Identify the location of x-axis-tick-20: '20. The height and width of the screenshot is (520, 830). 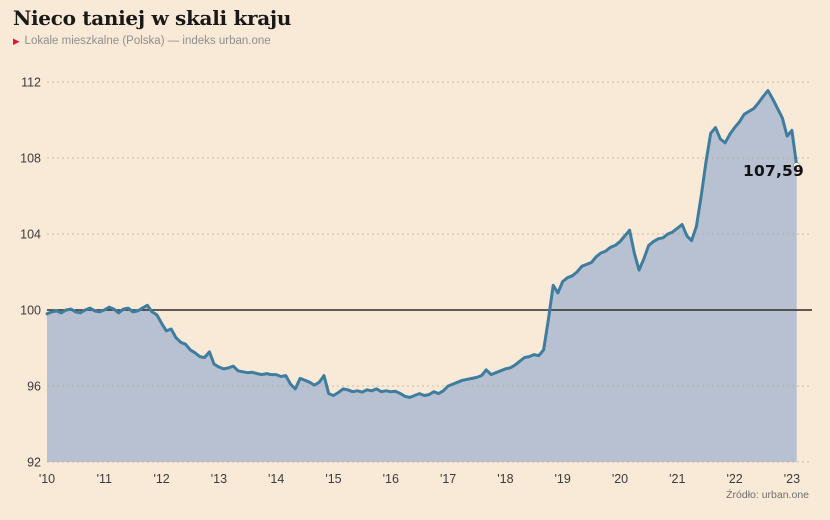
(620, 479).